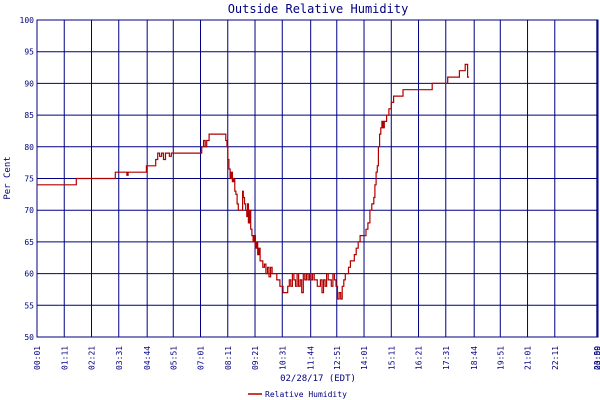 The width and height of the screenshot is (600, 400). Describe the element at coordinates (173, 358) in the screenshot. I see `x-tick-label: 05:51` at that location.